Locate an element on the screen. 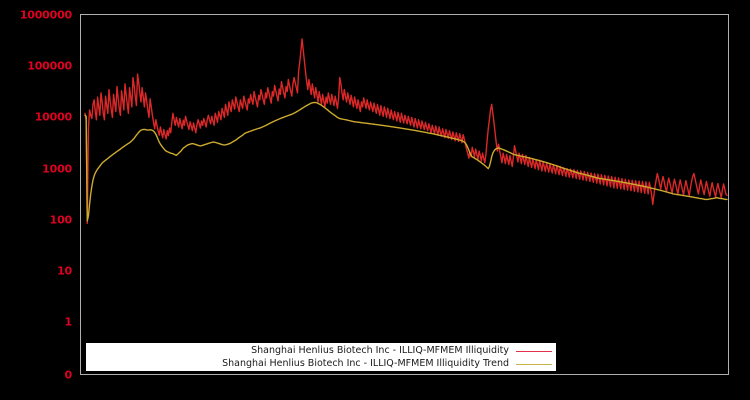 The width and height of the screenshot is (750, 400). legend-swatch-illiquidity is located at coordinates (534, 351).